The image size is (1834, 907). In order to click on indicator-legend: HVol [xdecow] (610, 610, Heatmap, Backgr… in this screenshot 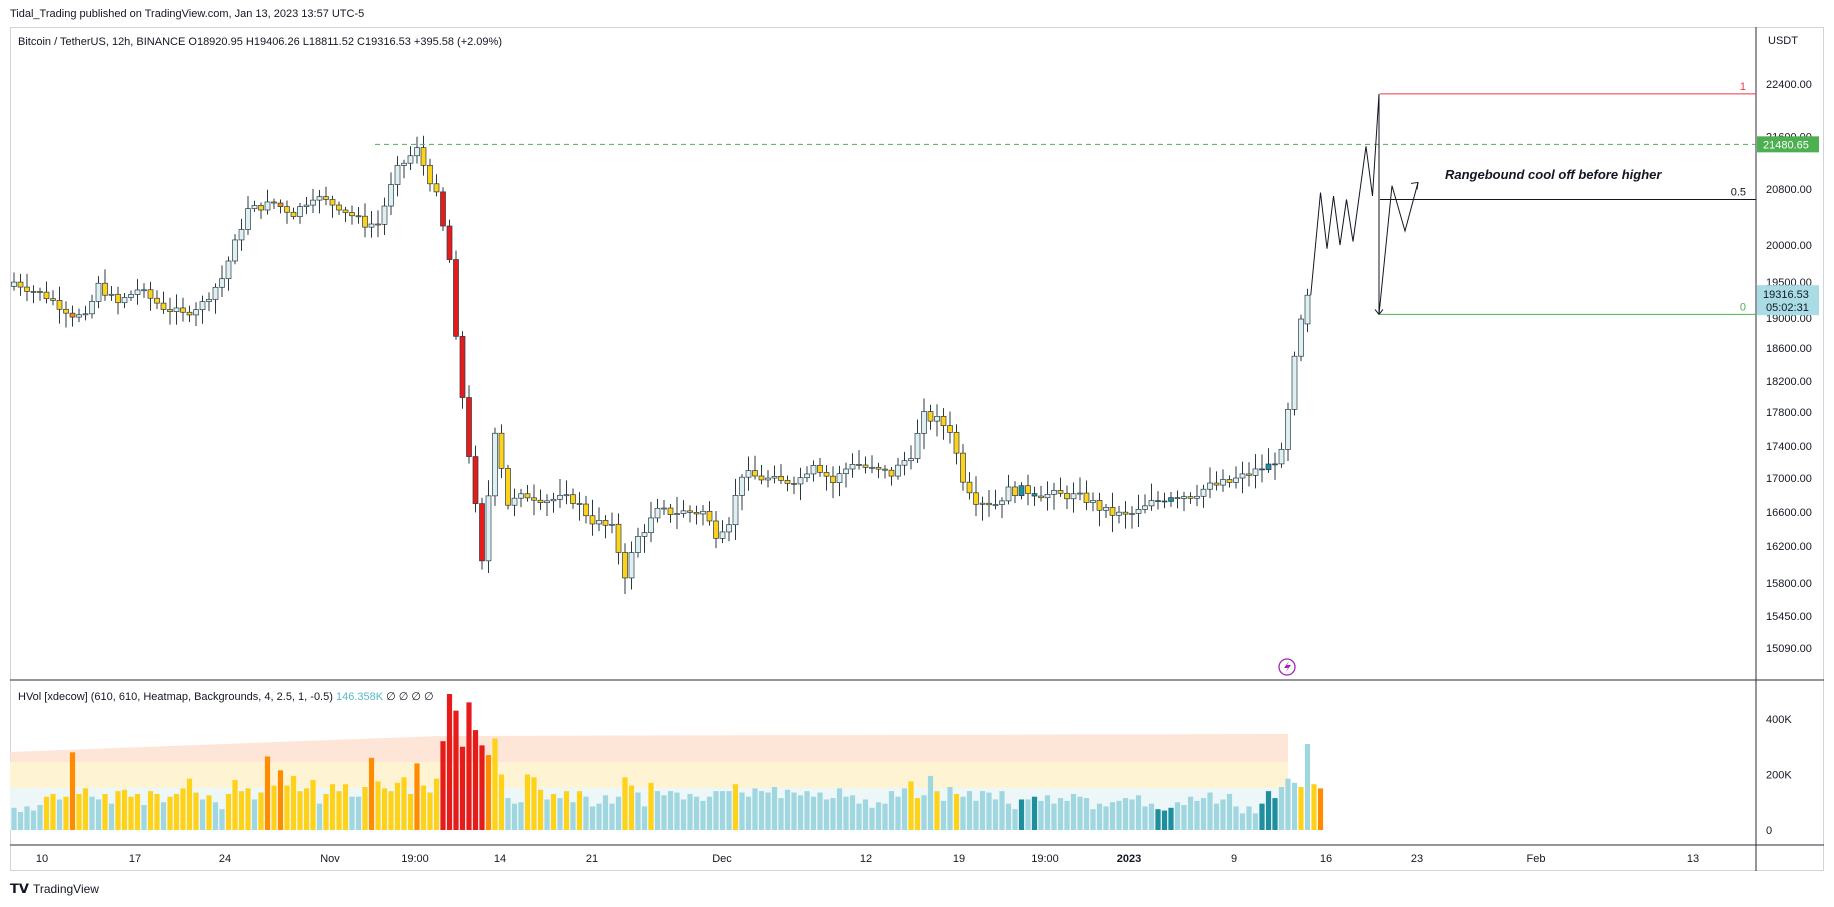, I will do `click(226, 696)`.